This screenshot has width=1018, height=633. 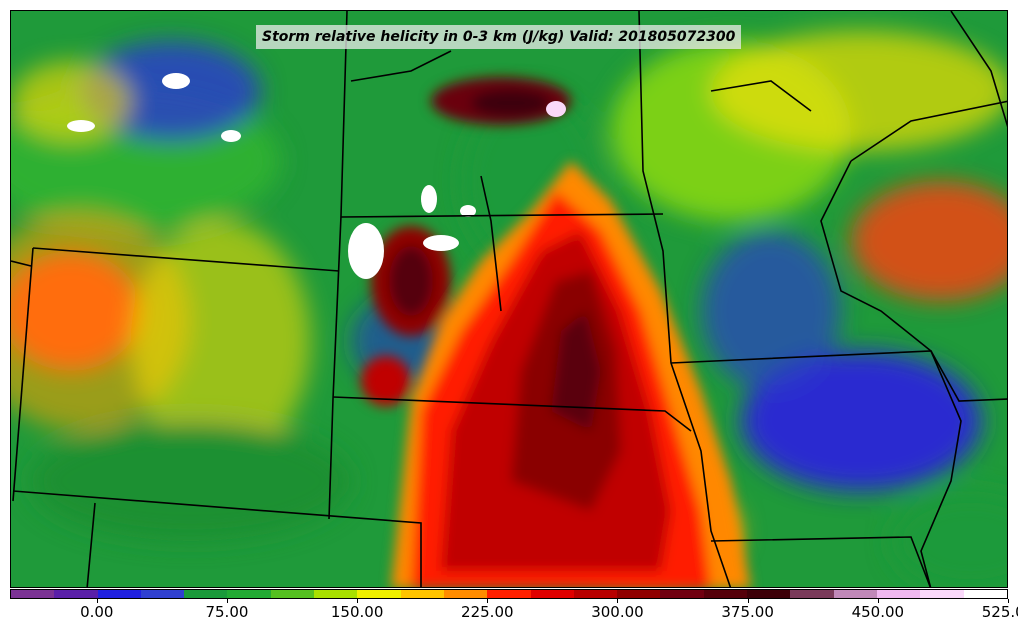 I want to click on colorbar-tick-label: 225.00, so click(x=487, y=612).